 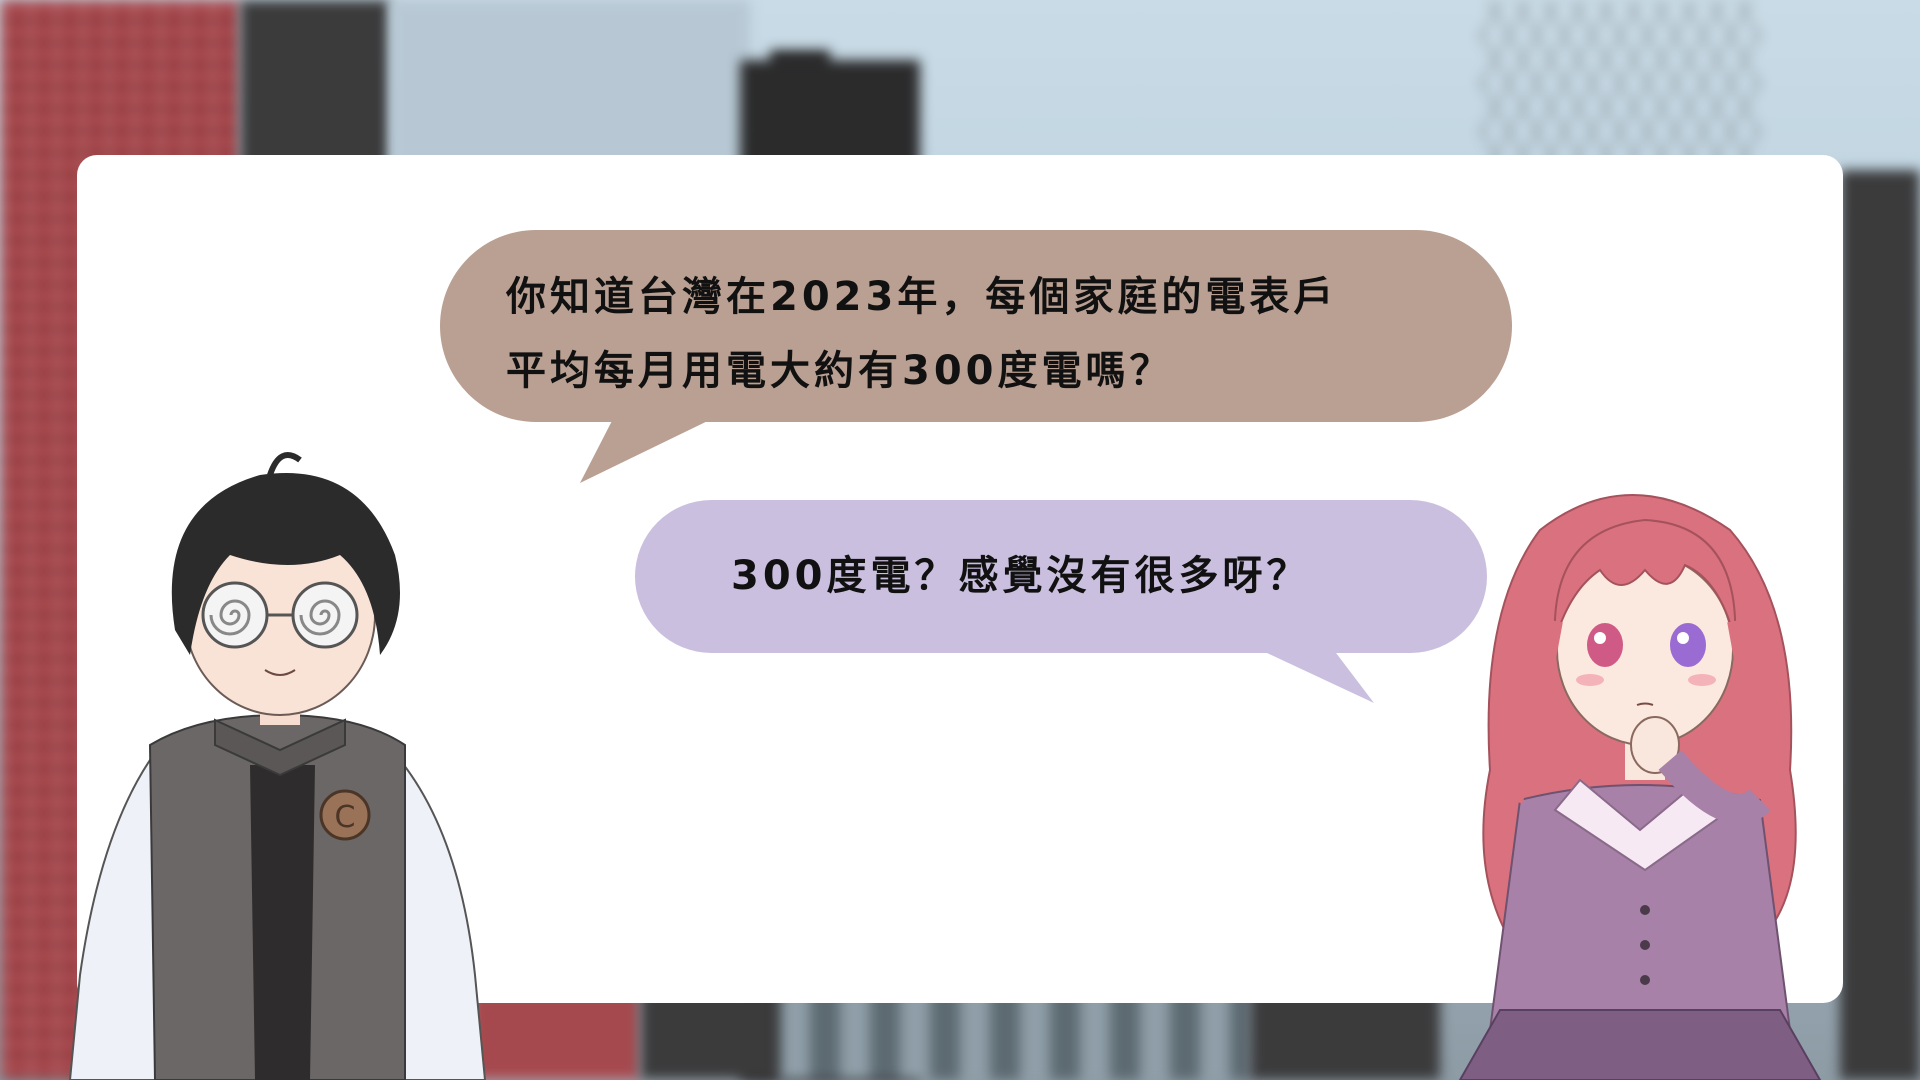 What do you see at coordinates (922, 297) in the screenshot?
I see `dialogue-line-1: 你知道台灣在2023年，每個家庭的電表戶` at bounding box center [922, 297].